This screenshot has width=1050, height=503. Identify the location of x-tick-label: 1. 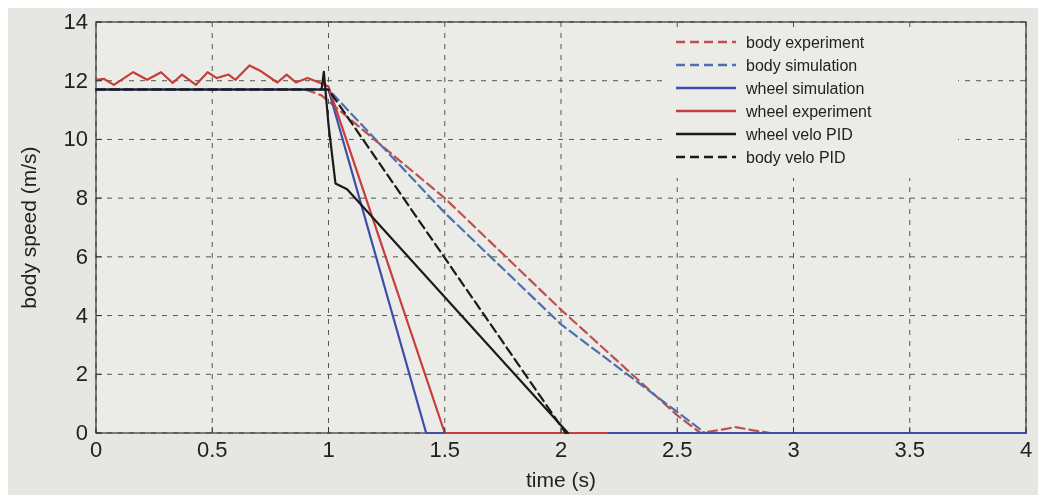
(328, 449).